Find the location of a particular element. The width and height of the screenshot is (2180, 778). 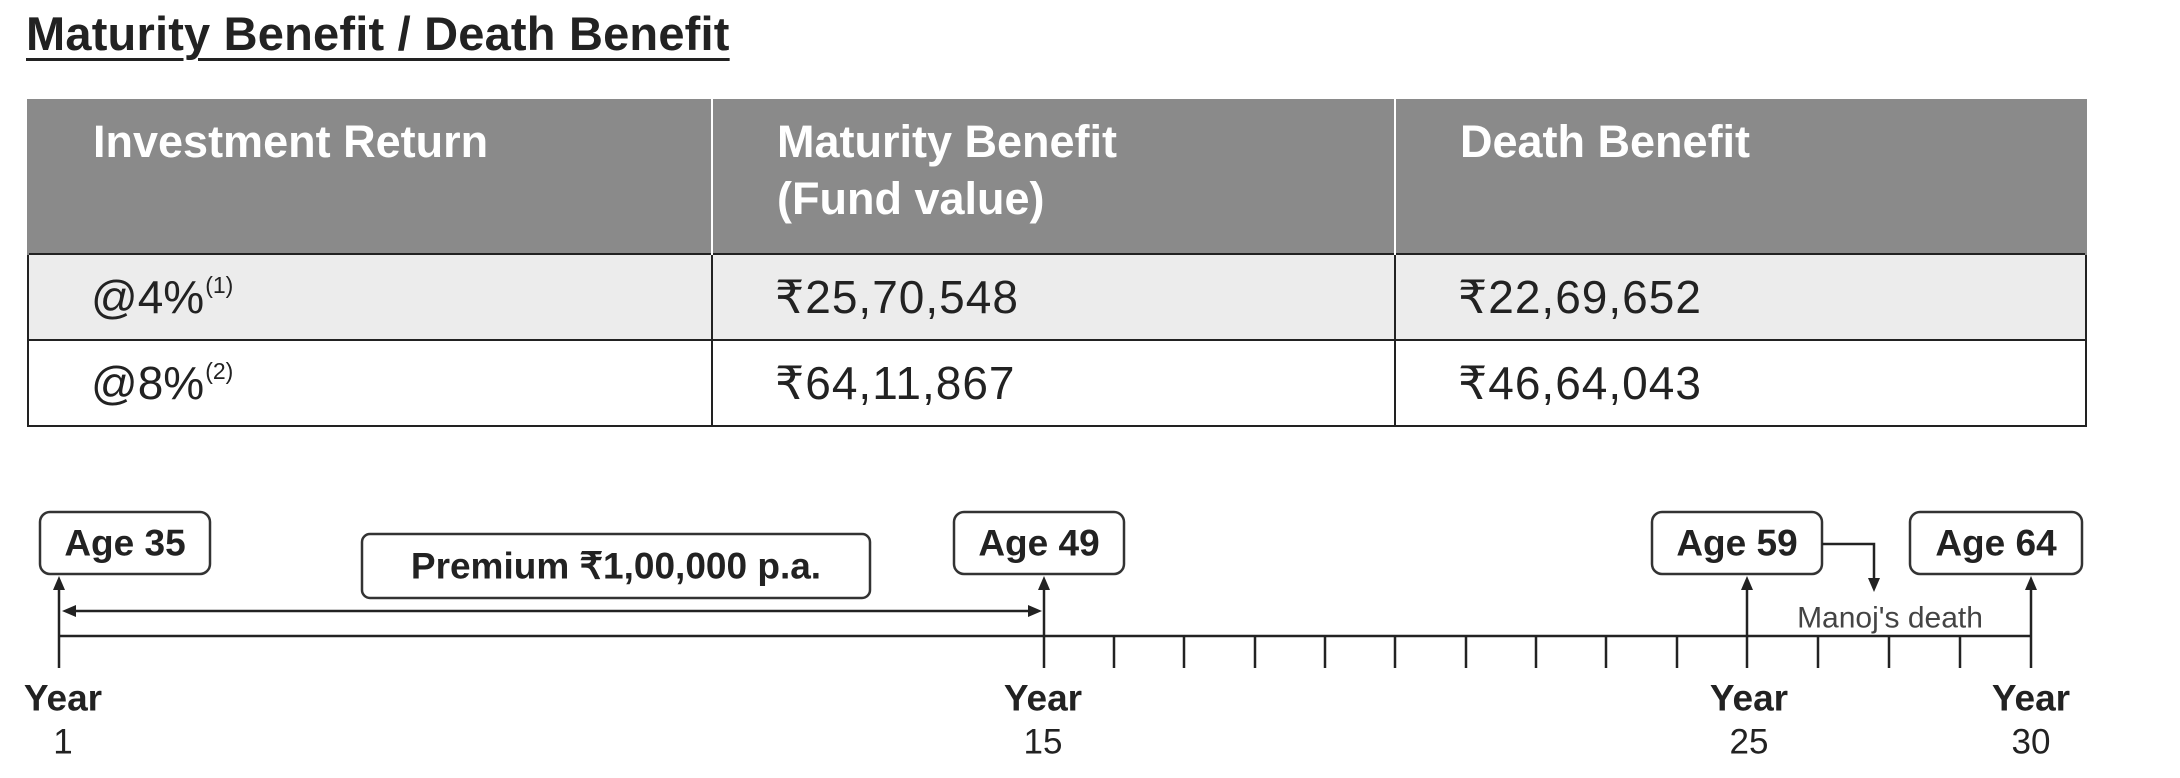

header-maturity-line2: (Fund value) is located at coordinates (911, 198).